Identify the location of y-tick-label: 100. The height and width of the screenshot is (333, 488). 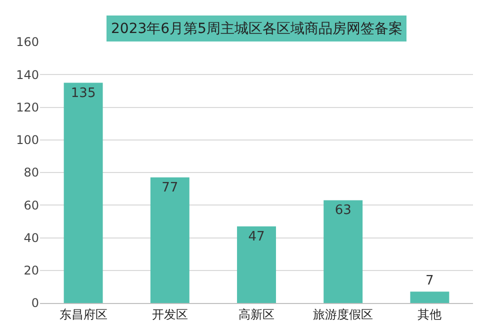
(27, 140).